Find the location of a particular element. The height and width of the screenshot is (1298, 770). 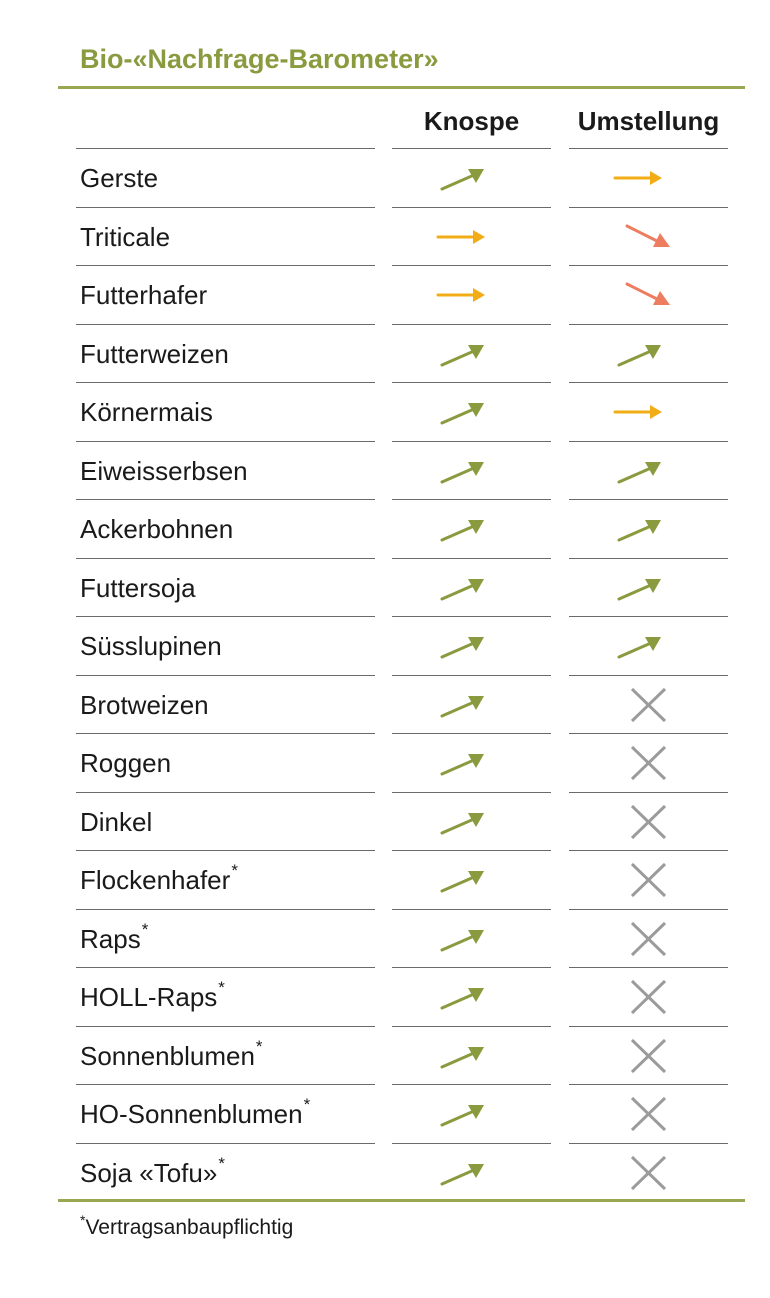

column-header-knospe: Knospe is located at coordinates (471, 121).